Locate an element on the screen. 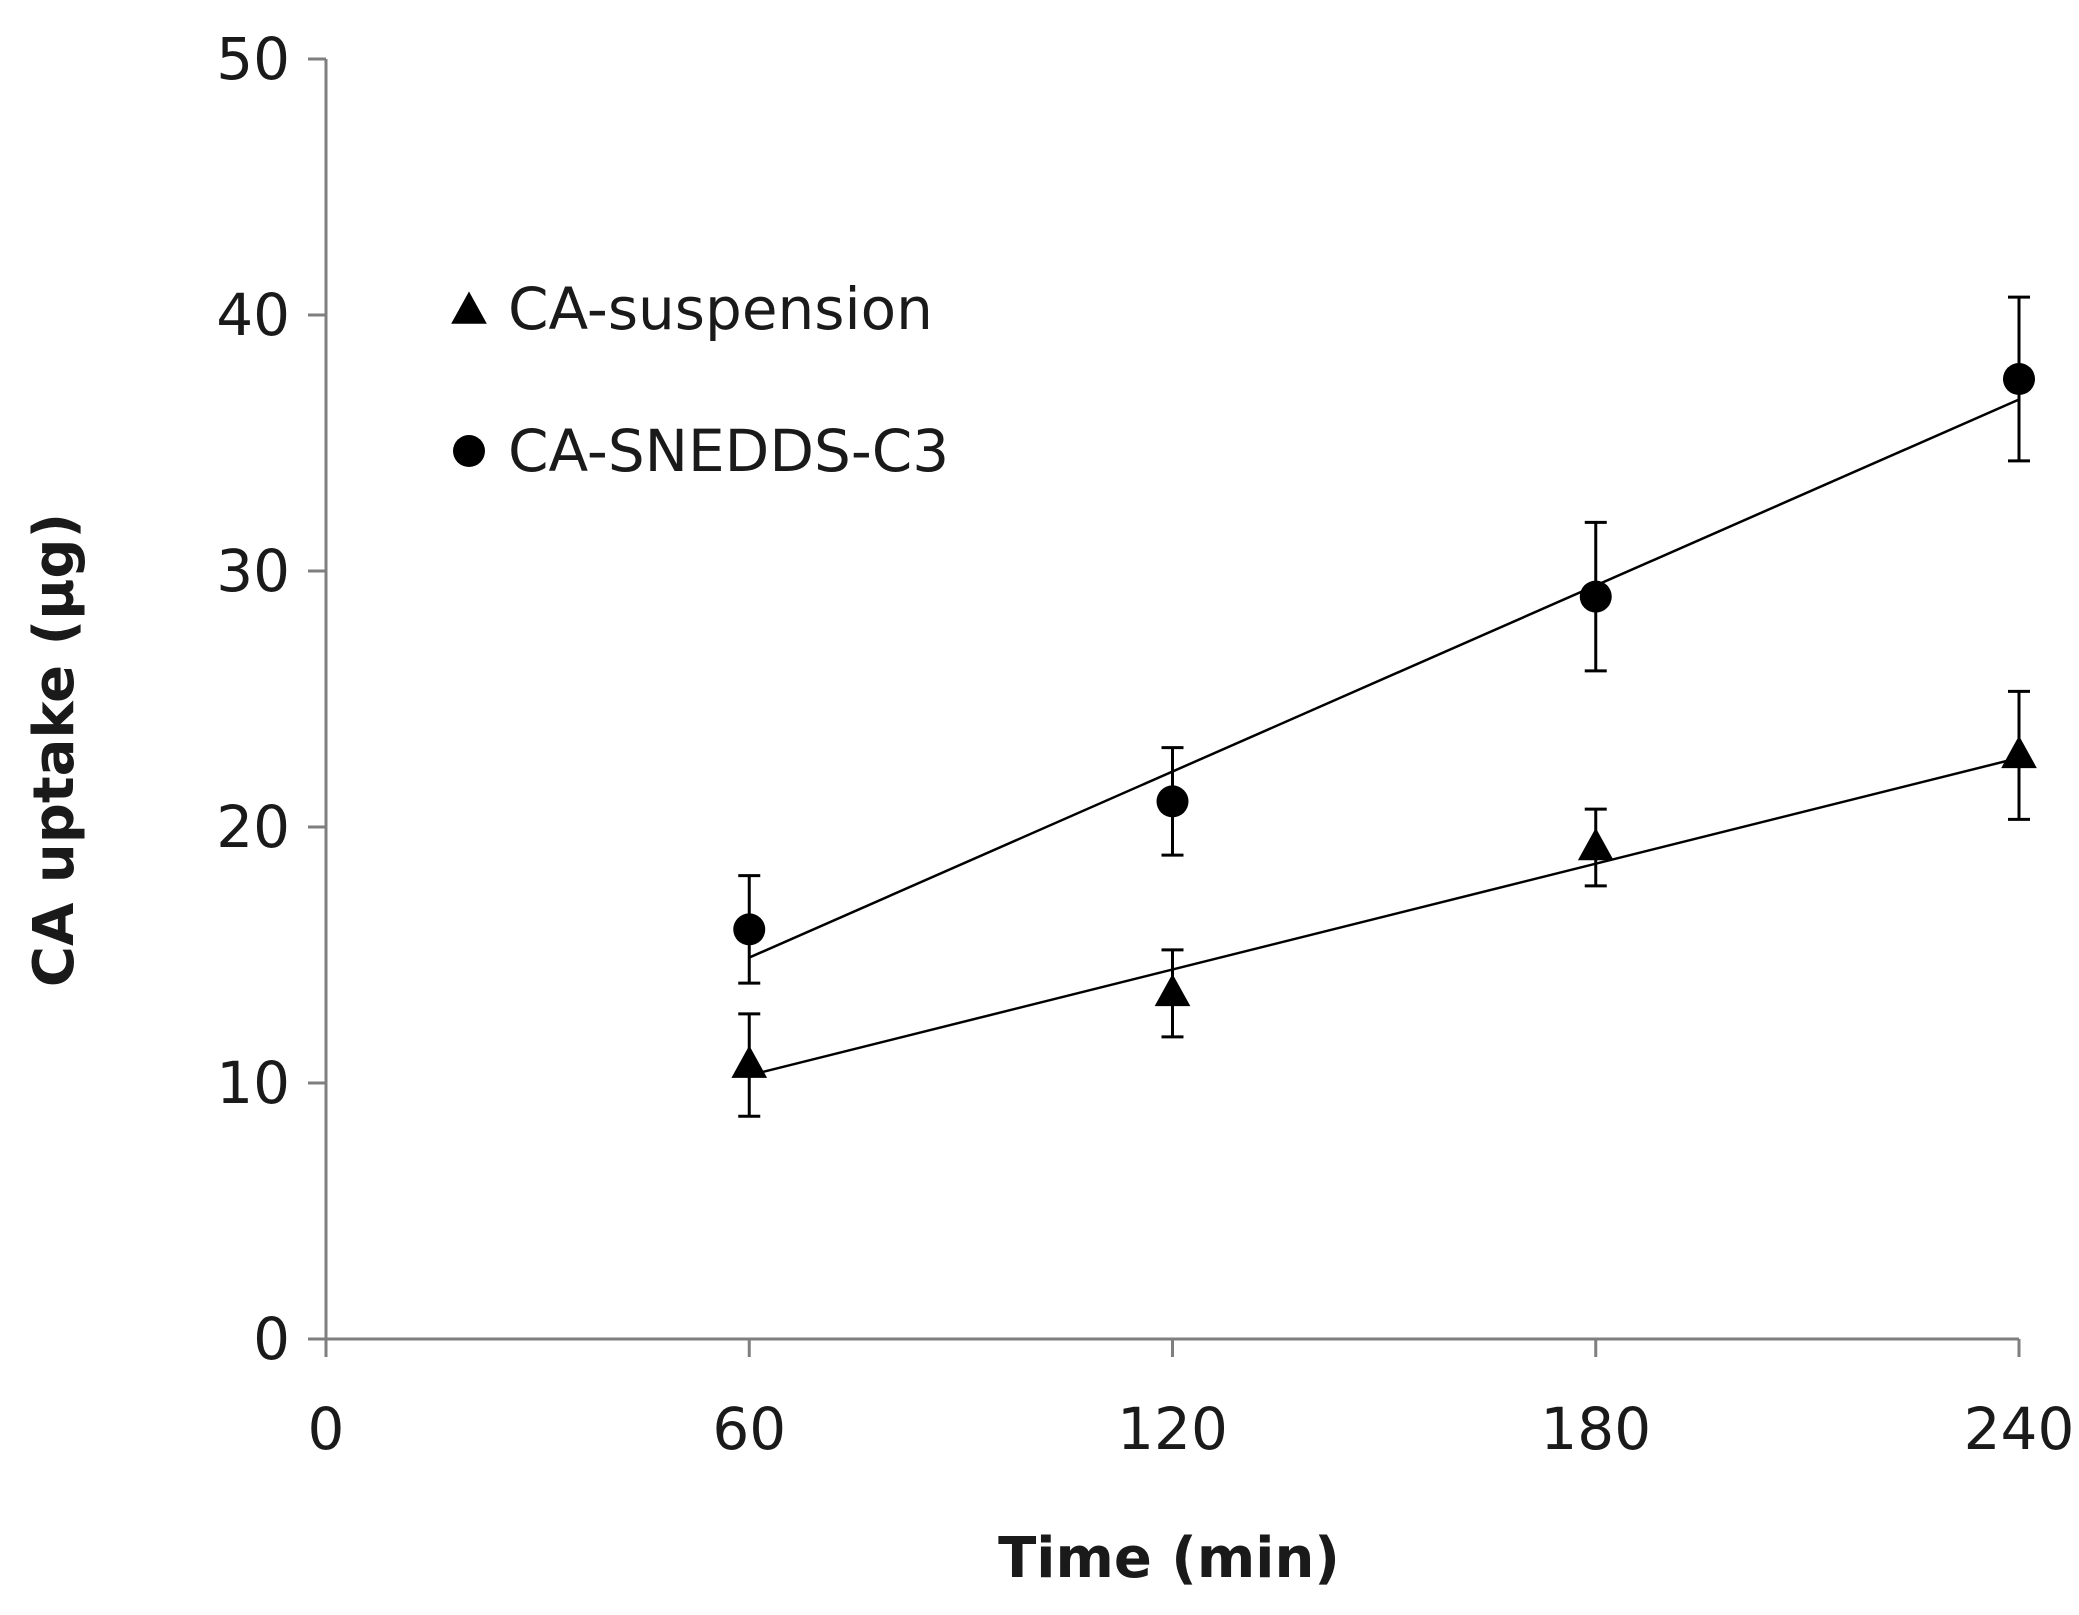  x-tick-label: 180 is located at coordinates (1595, 1429).